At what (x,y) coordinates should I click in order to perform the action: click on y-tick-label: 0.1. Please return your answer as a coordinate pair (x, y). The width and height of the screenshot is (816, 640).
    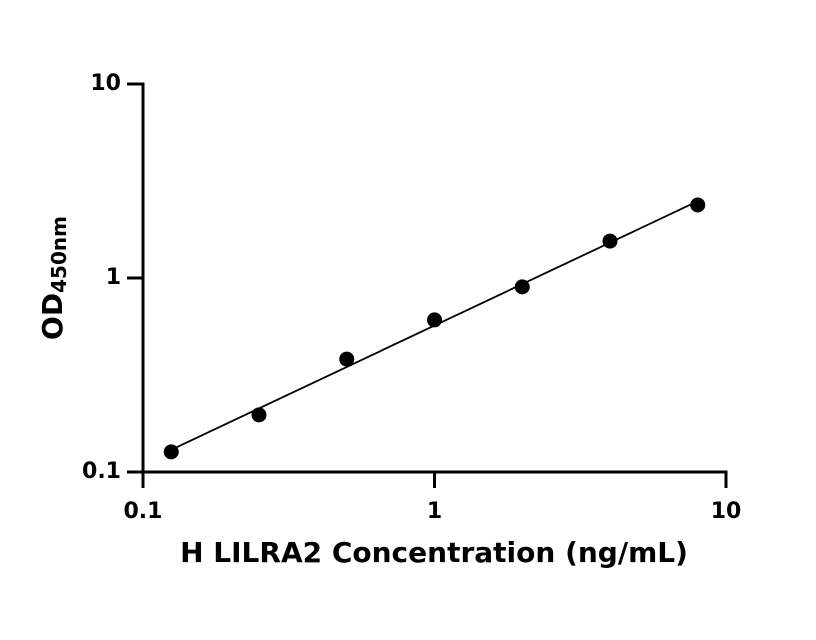
    Looking at the image, I should click on (101, 471).